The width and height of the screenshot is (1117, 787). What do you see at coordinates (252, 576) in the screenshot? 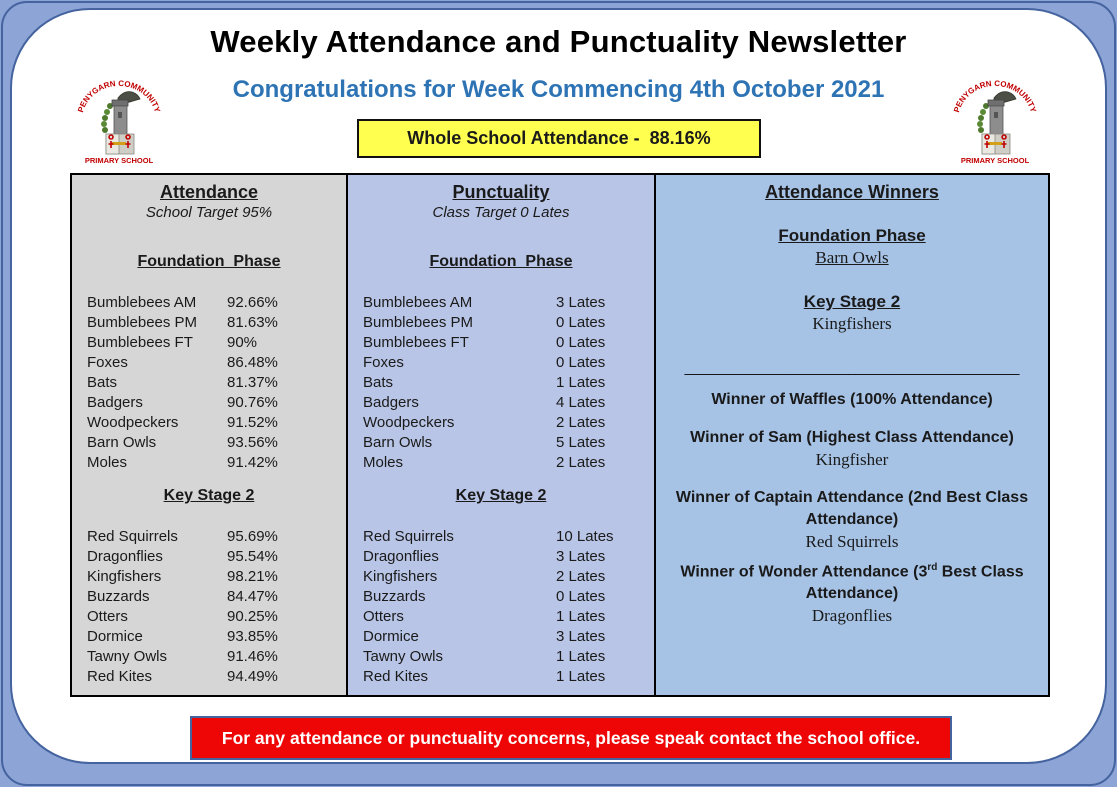
I see `attendance-value: 98.21%` at bounding box center [252, 576].